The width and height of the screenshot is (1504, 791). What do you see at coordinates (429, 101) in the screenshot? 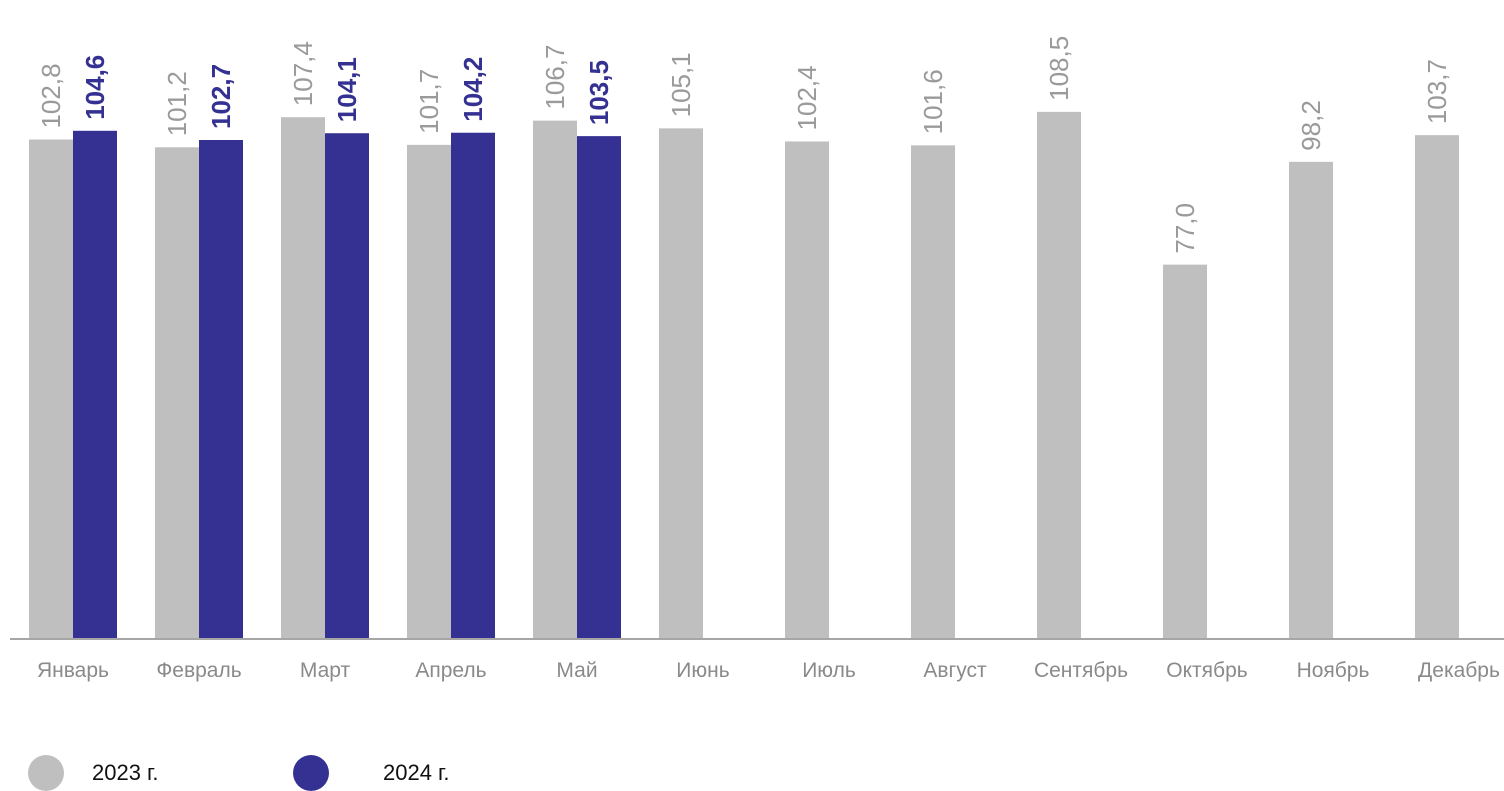
I see `data-label-2023: 101,7` at bounding box center [429, 101].